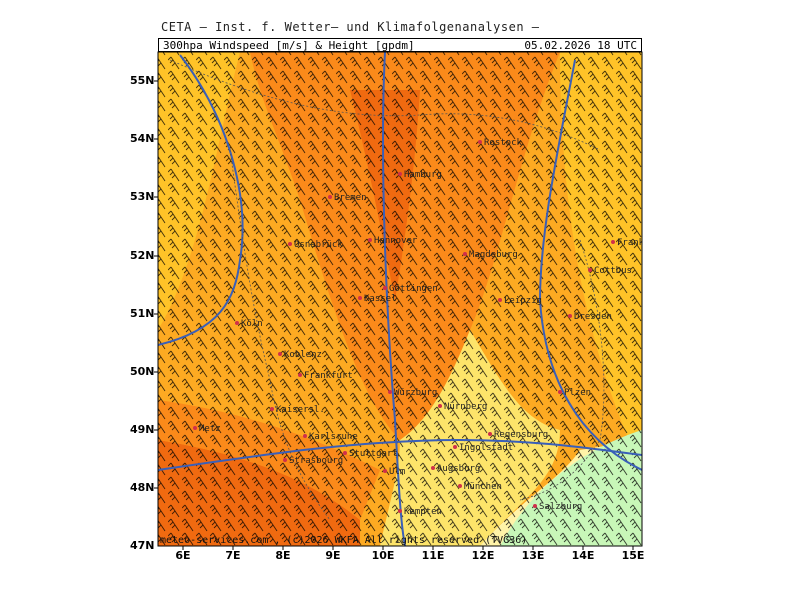 Image resolution: width=800 pixels, height=600 pixels. What do you see at coordinates (142, 313) in the screenshot?
I see `lat-label: 51N` at bounding box center [142, 313].